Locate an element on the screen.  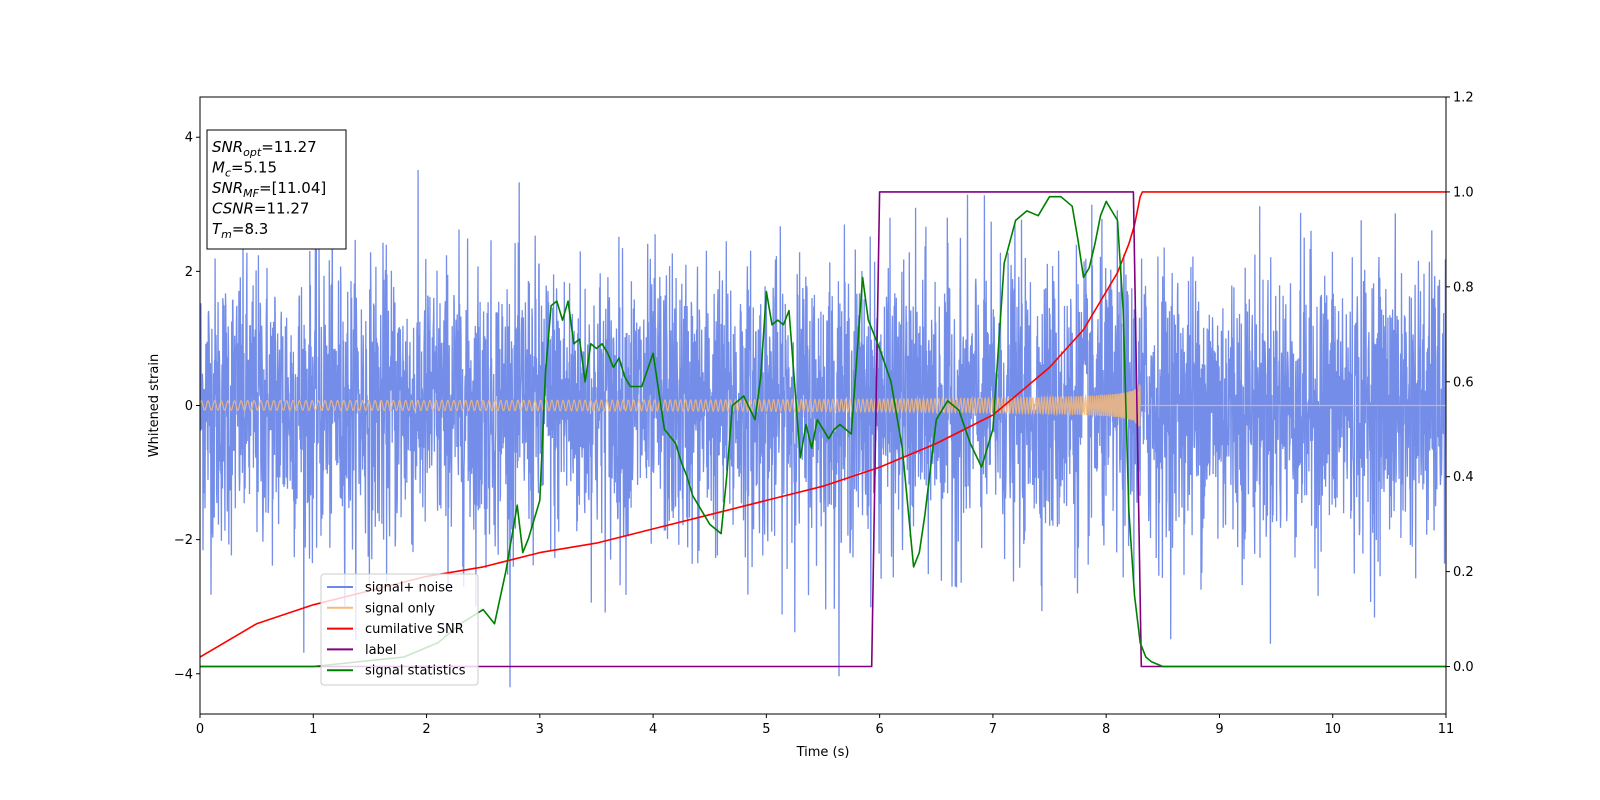
series-signal-only is located at coordinates (823, 405).